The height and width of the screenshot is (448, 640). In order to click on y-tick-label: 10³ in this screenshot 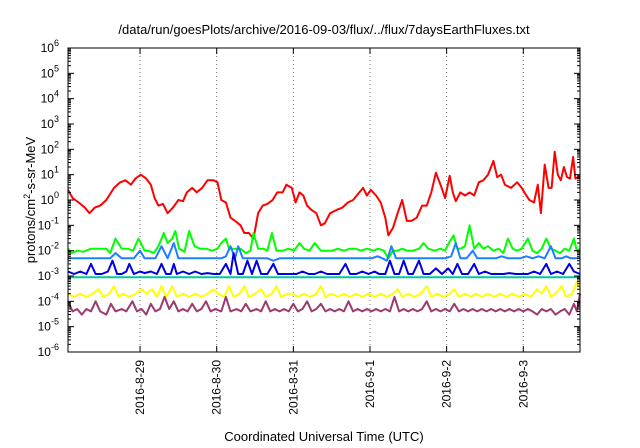, I will do `click(50, 122)`.